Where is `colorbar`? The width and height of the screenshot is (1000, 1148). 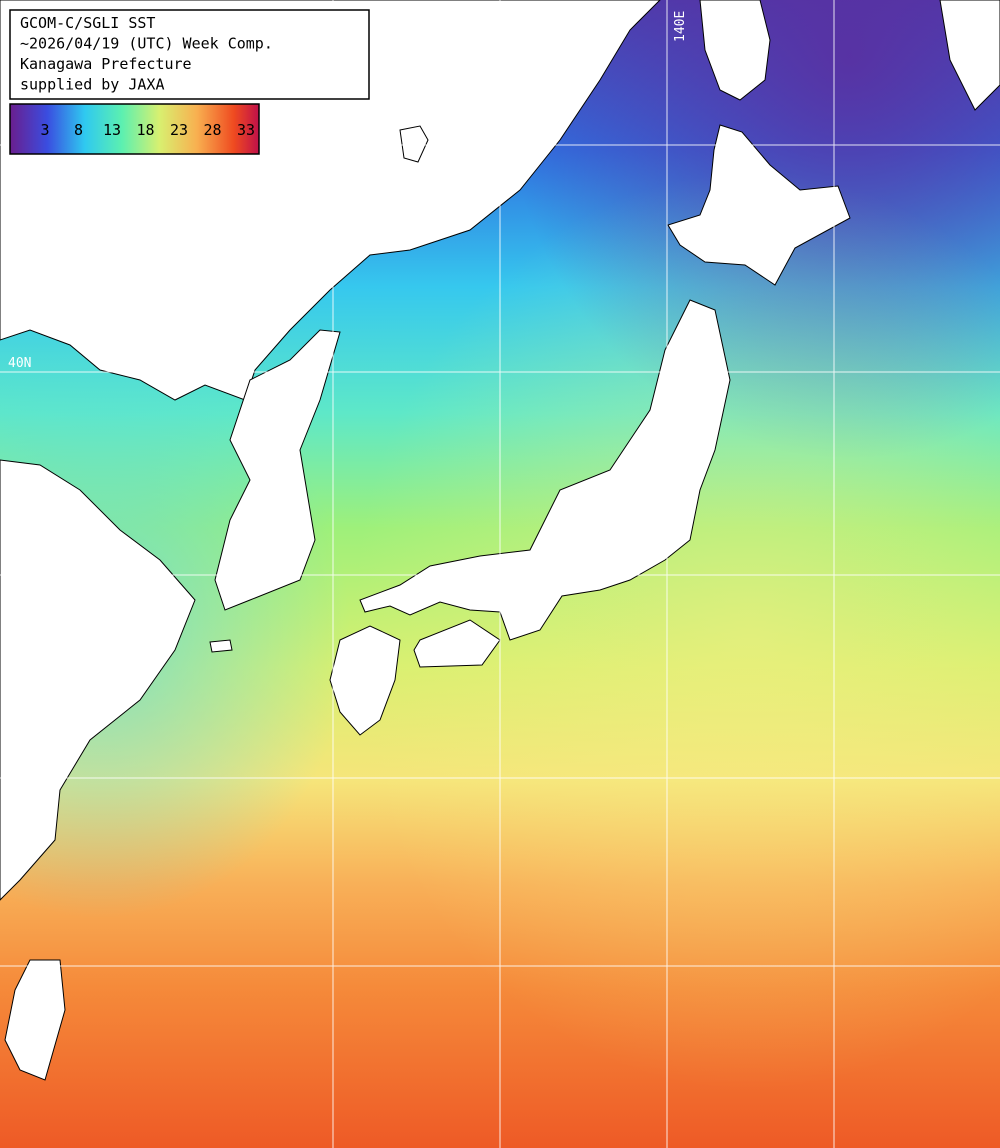 colorbar is located at coordinates (134, 129).